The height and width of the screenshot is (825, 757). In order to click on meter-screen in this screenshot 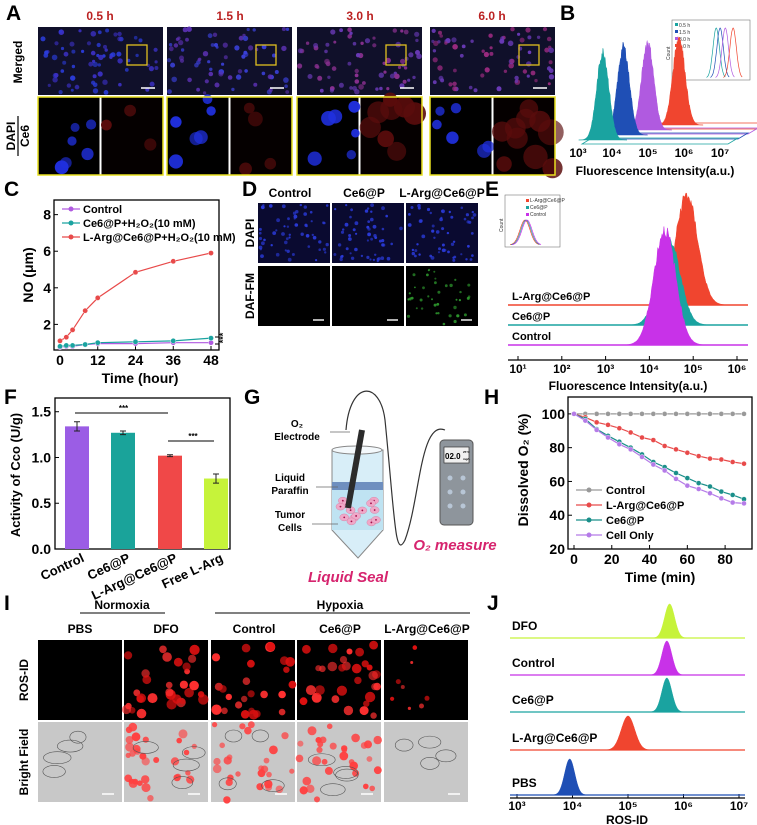, I will do `click(456, 455)`.